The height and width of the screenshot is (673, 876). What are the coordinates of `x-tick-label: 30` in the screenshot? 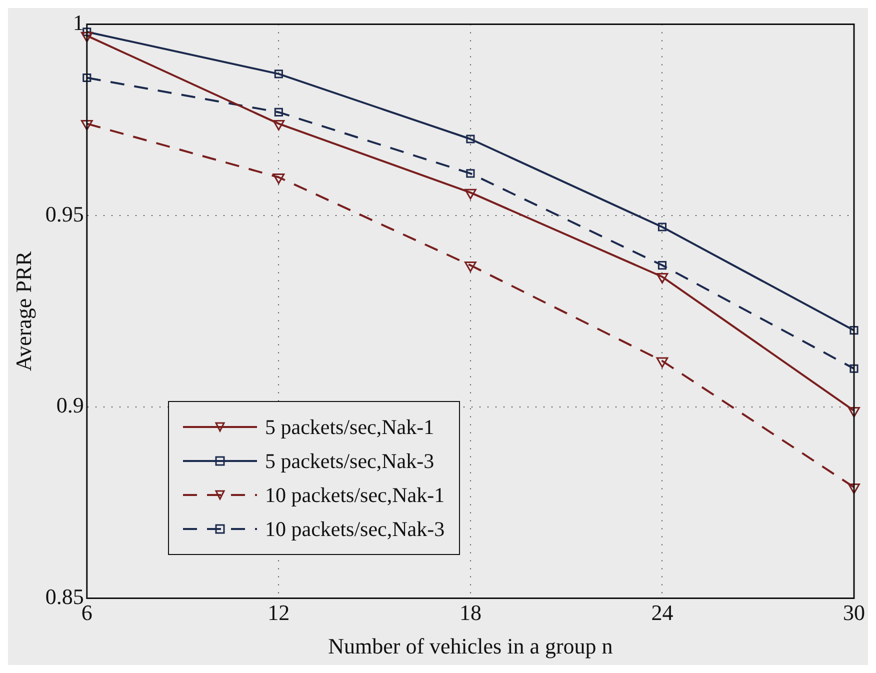 It's located at (854, 613).